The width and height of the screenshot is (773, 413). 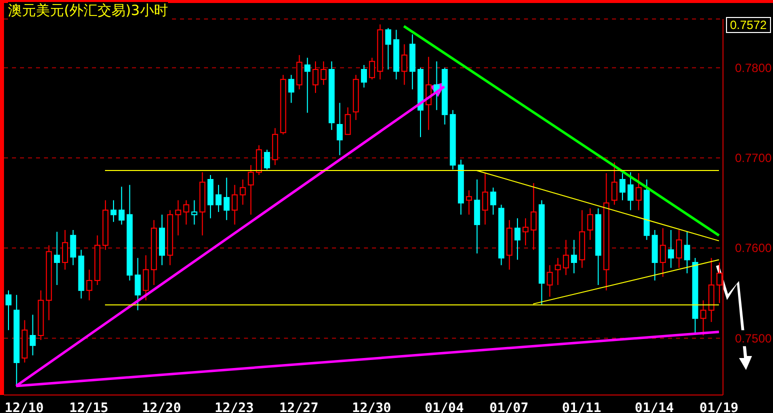 What do you see at coordinates (654, 407) in the screenshot?
I see `x-tick-label: 01/14` at bounding box center [654, 407].